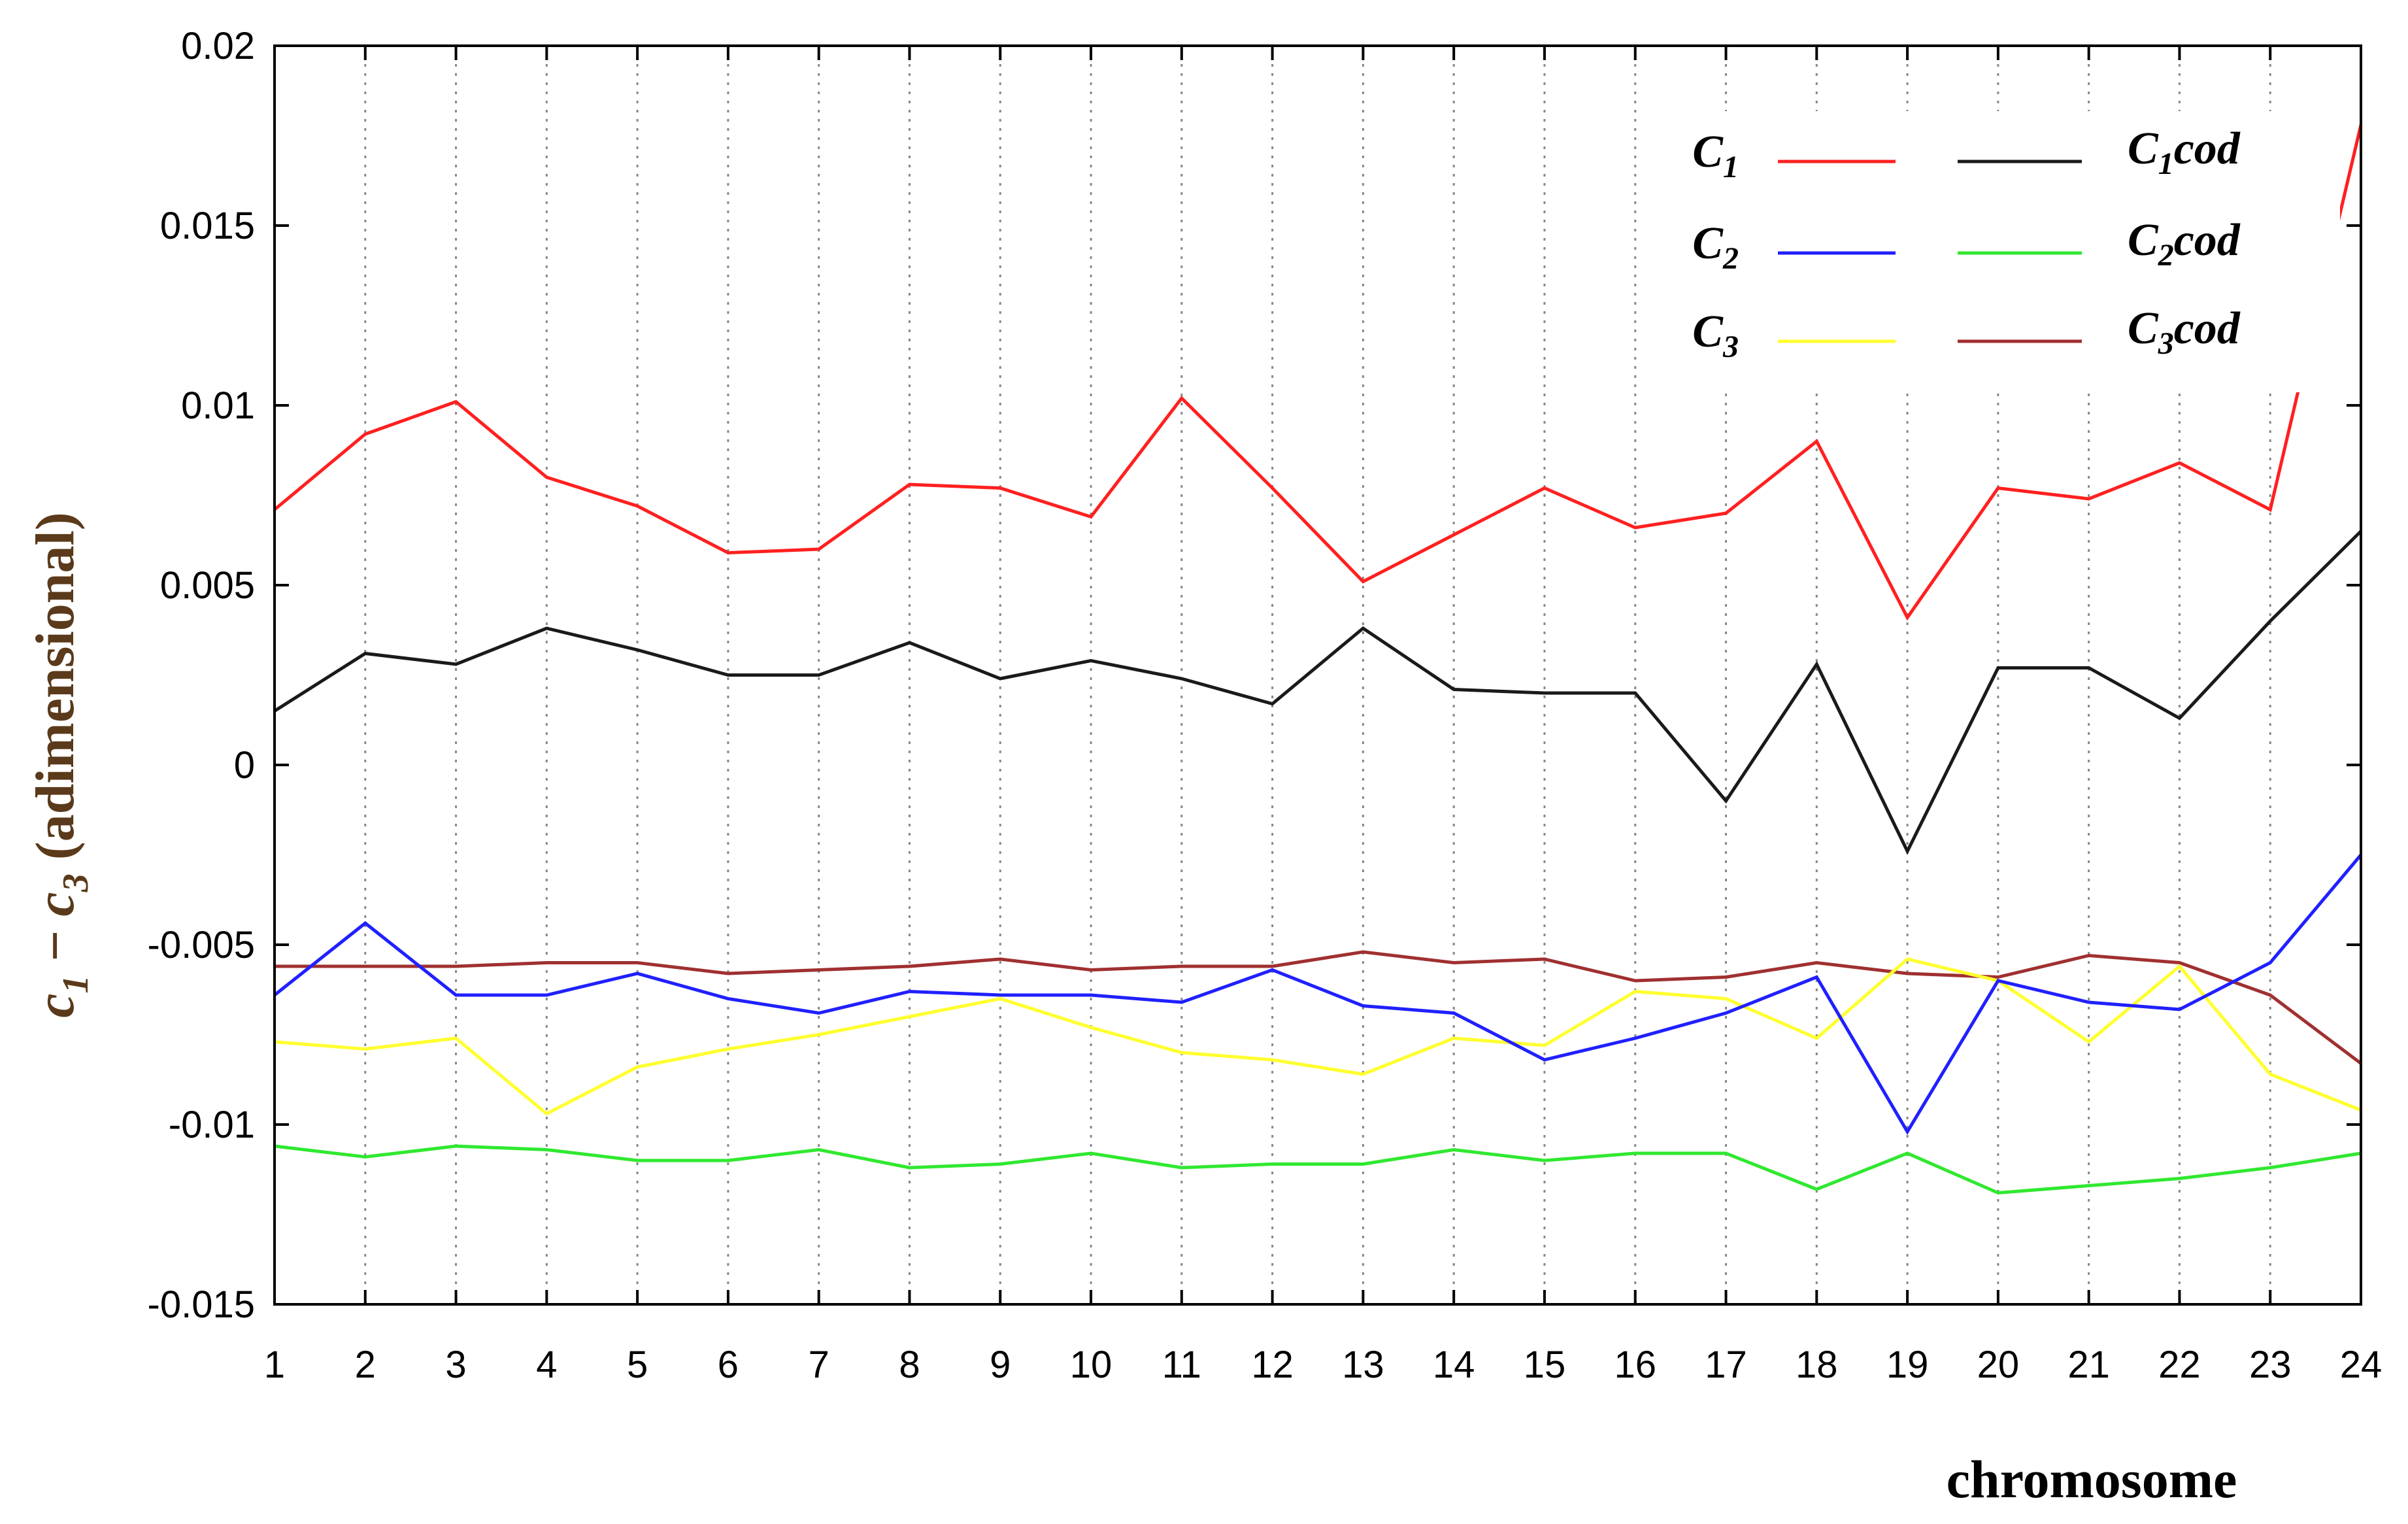 The height and width of the screenshot is (1524, 2408). What do you see at coordinates (218, 405) in the screenshot?
I see `y-tick-label: 0.01` at bounding box center [218, 405].